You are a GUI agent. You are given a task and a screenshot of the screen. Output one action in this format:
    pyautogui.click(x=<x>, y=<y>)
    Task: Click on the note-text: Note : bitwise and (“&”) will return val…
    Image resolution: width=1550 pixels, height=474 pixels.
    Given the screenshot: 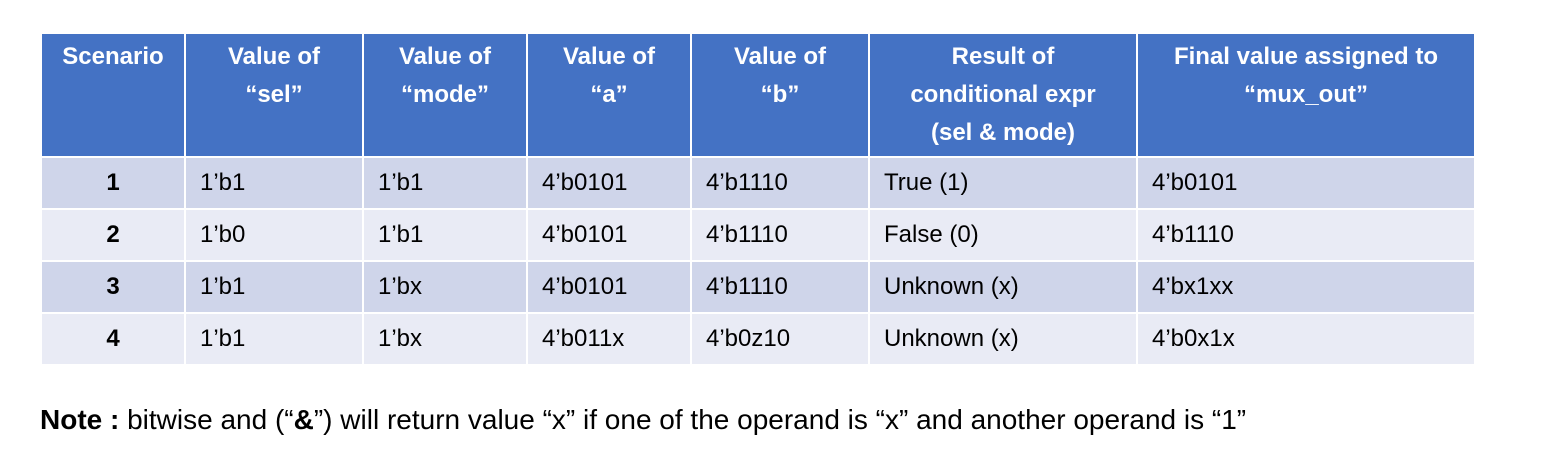 What is the action you would take?
    pyautogui.click(x=643, y=420)
    